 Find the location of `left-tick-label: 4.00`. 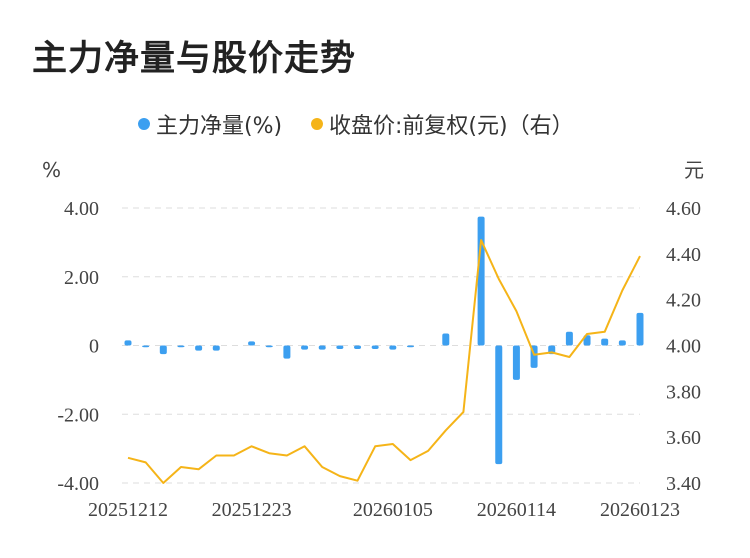

left-tick-label: 4.00 is located at coordinates (81, 209).